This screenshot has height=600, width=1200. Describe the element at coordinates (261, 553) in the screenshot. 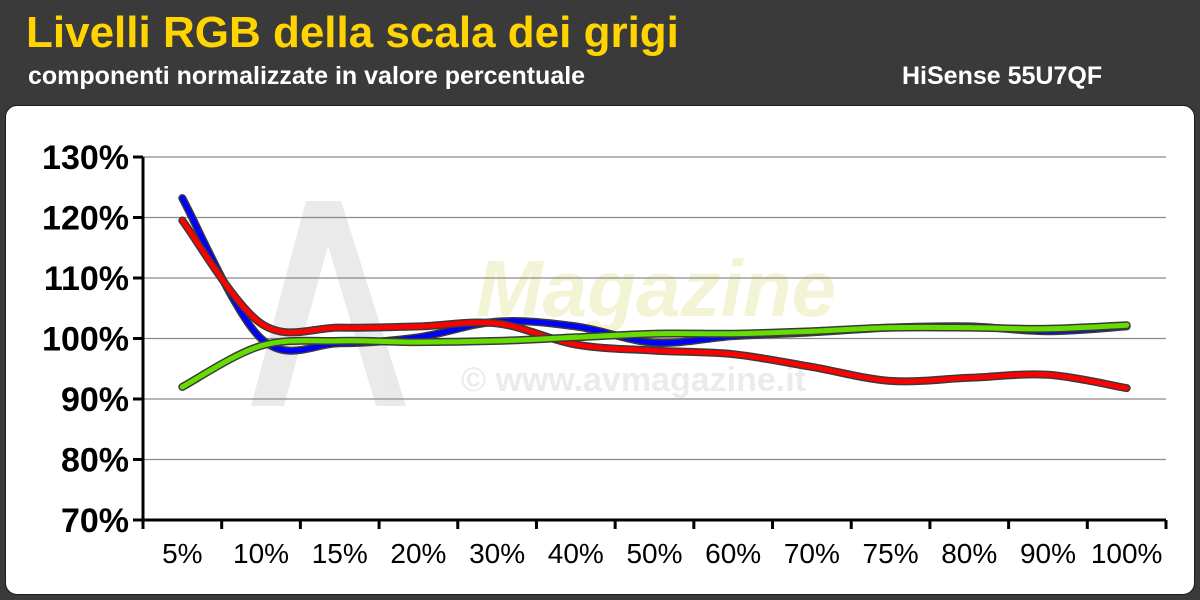

I see `x-tick-label: 10%` at that location.